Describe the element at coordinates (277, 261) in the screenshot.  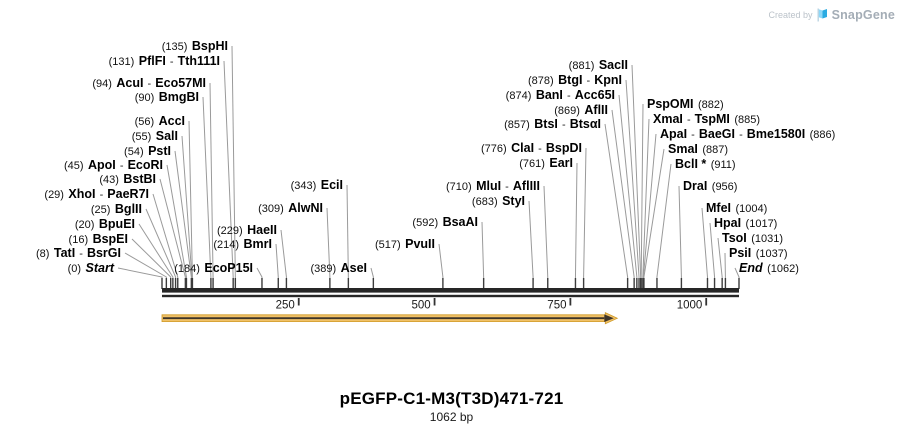
I see `callout-line-BmrI` at that location.